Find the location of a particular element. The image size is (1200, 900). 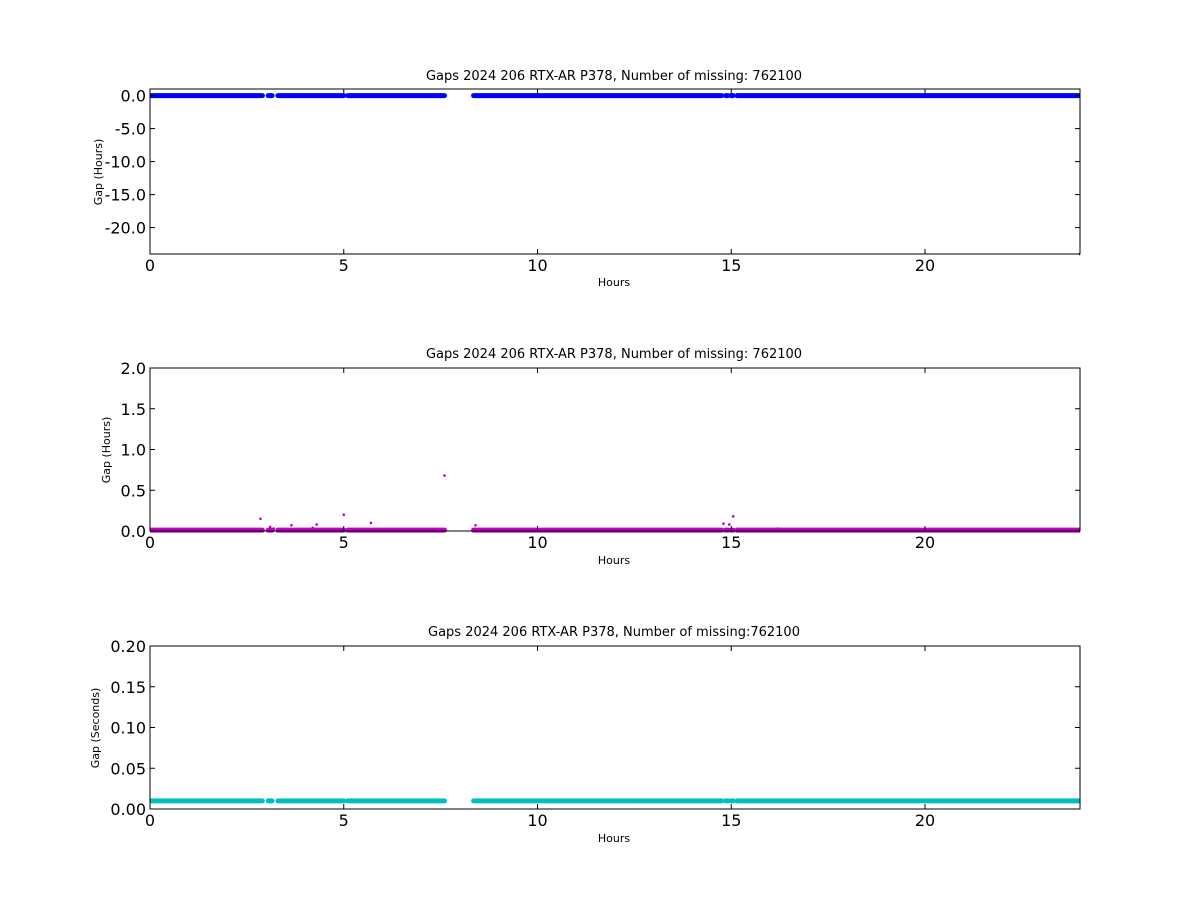

y-tick-label: 0.10 is located at coordinates (128, 728).